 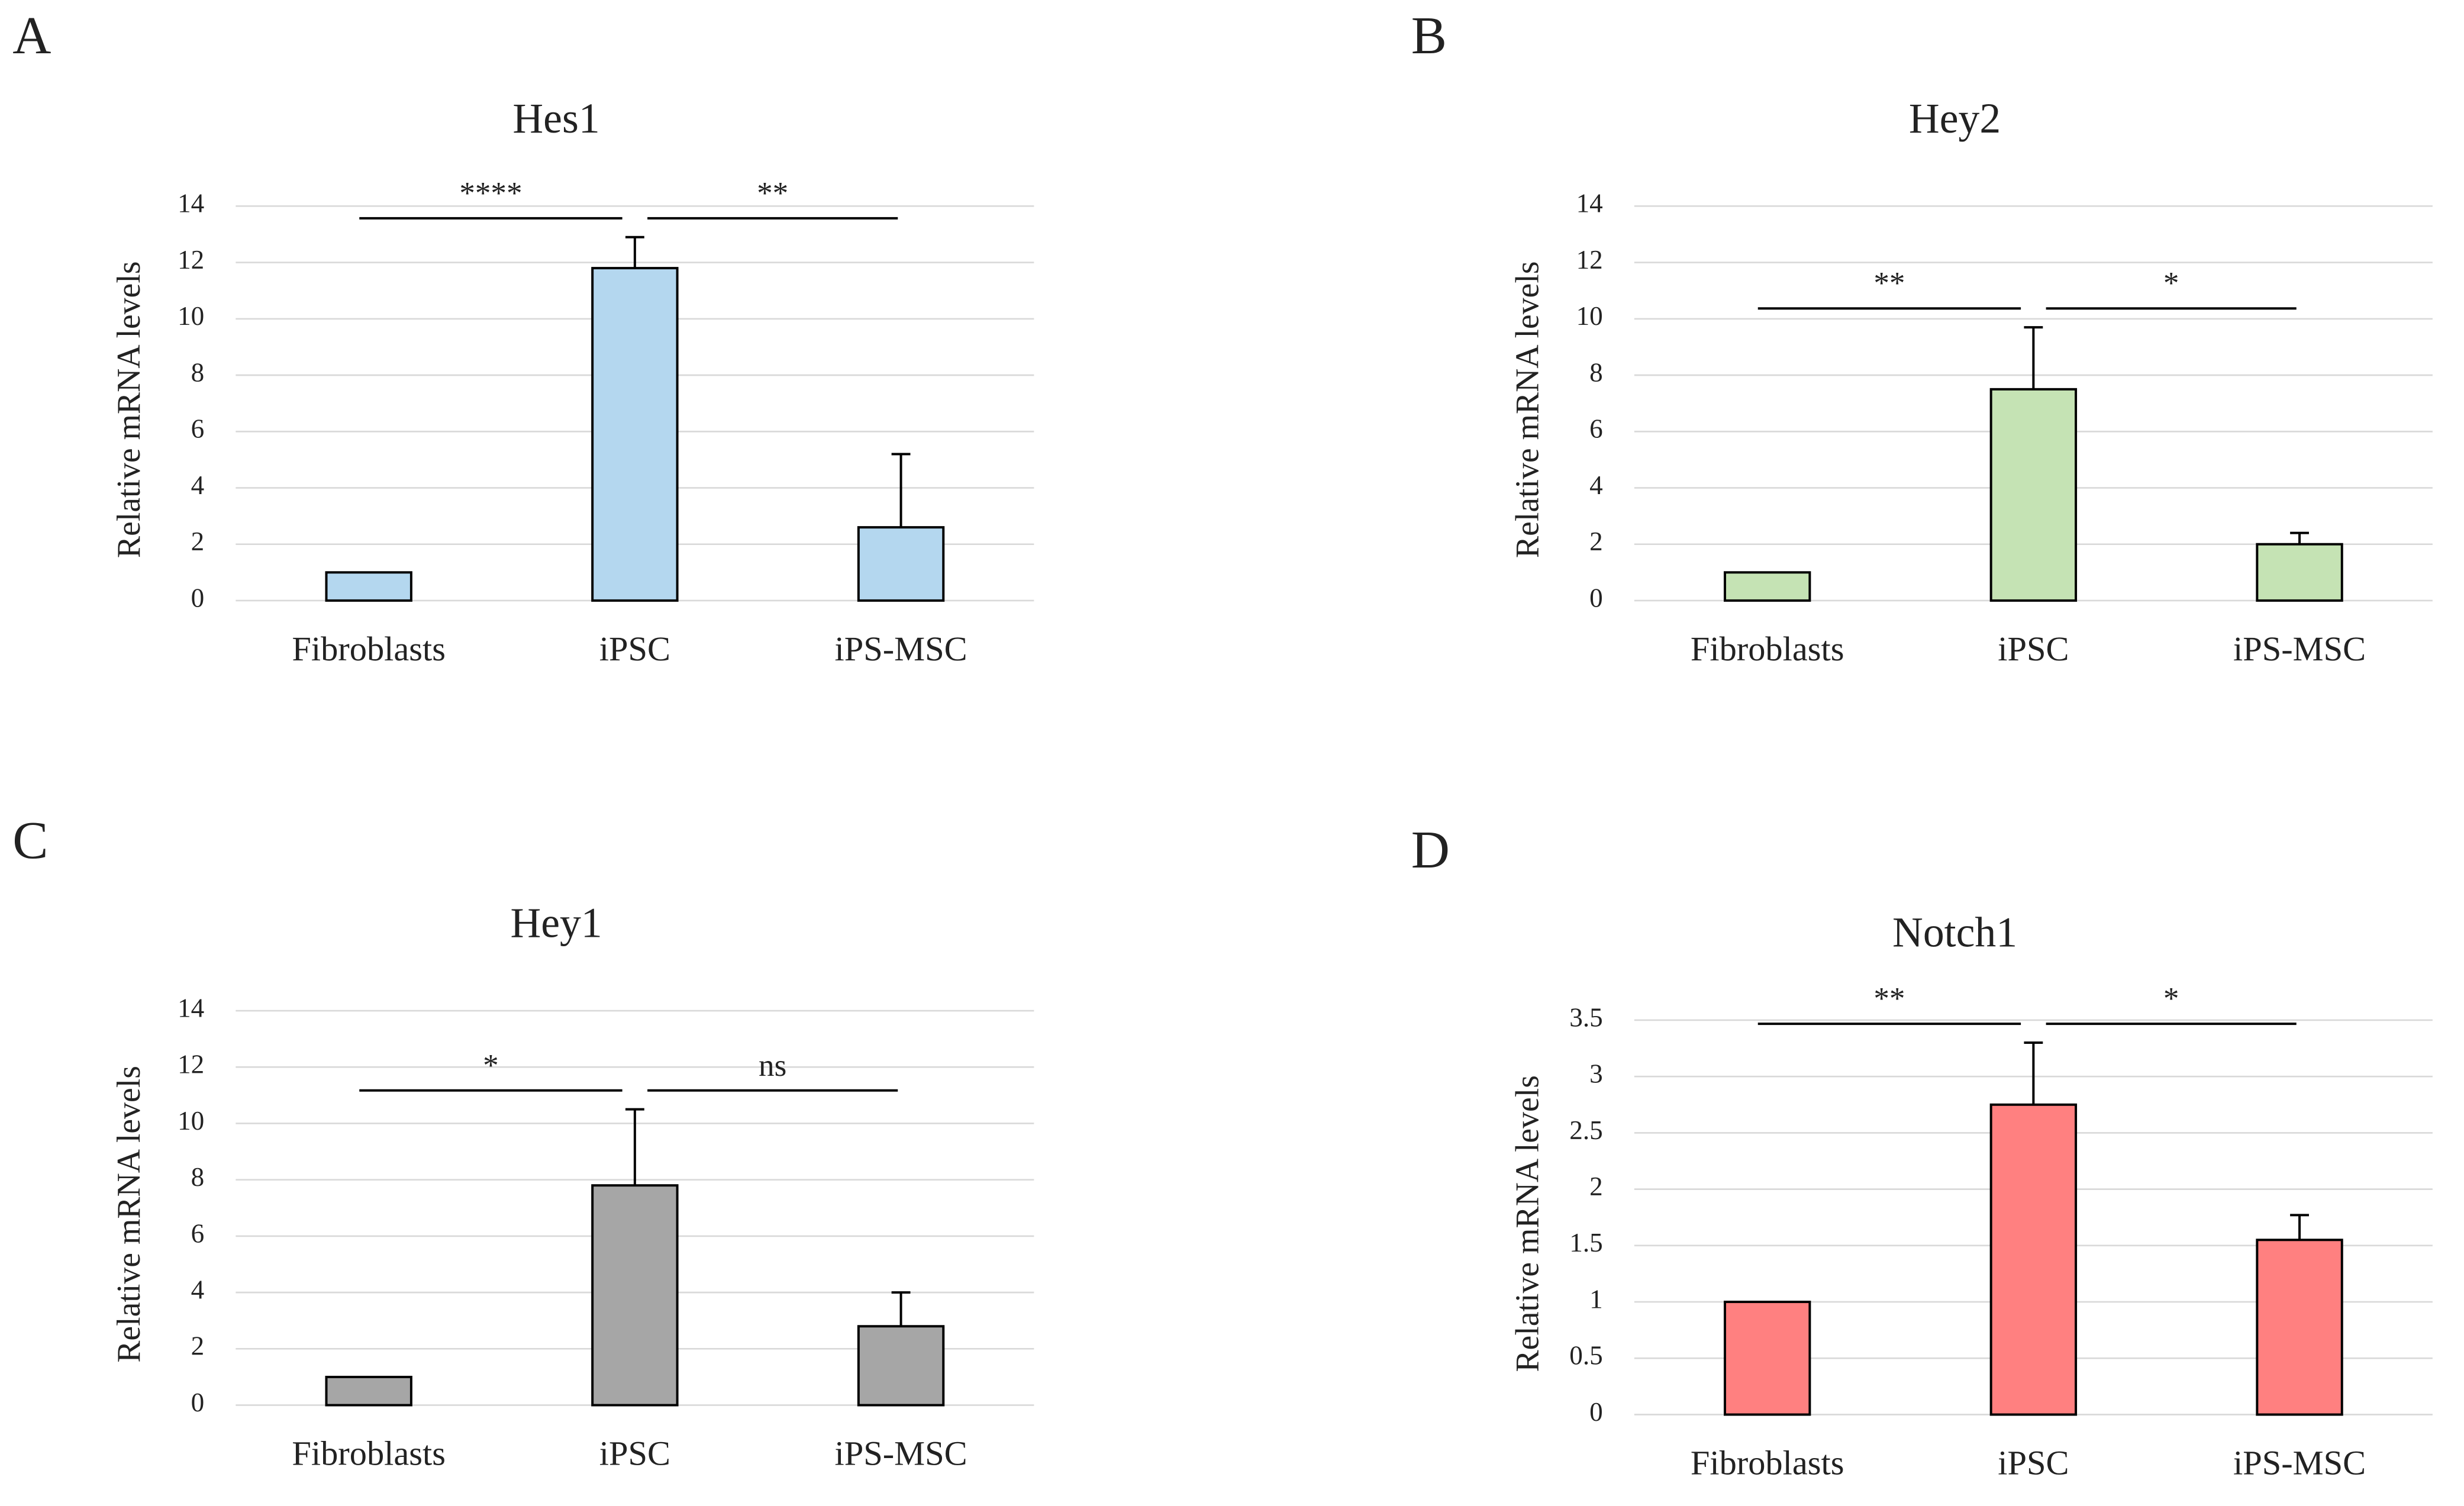 I want to click on y-tick-label: 3.5, so click(x=1585, y=1017).